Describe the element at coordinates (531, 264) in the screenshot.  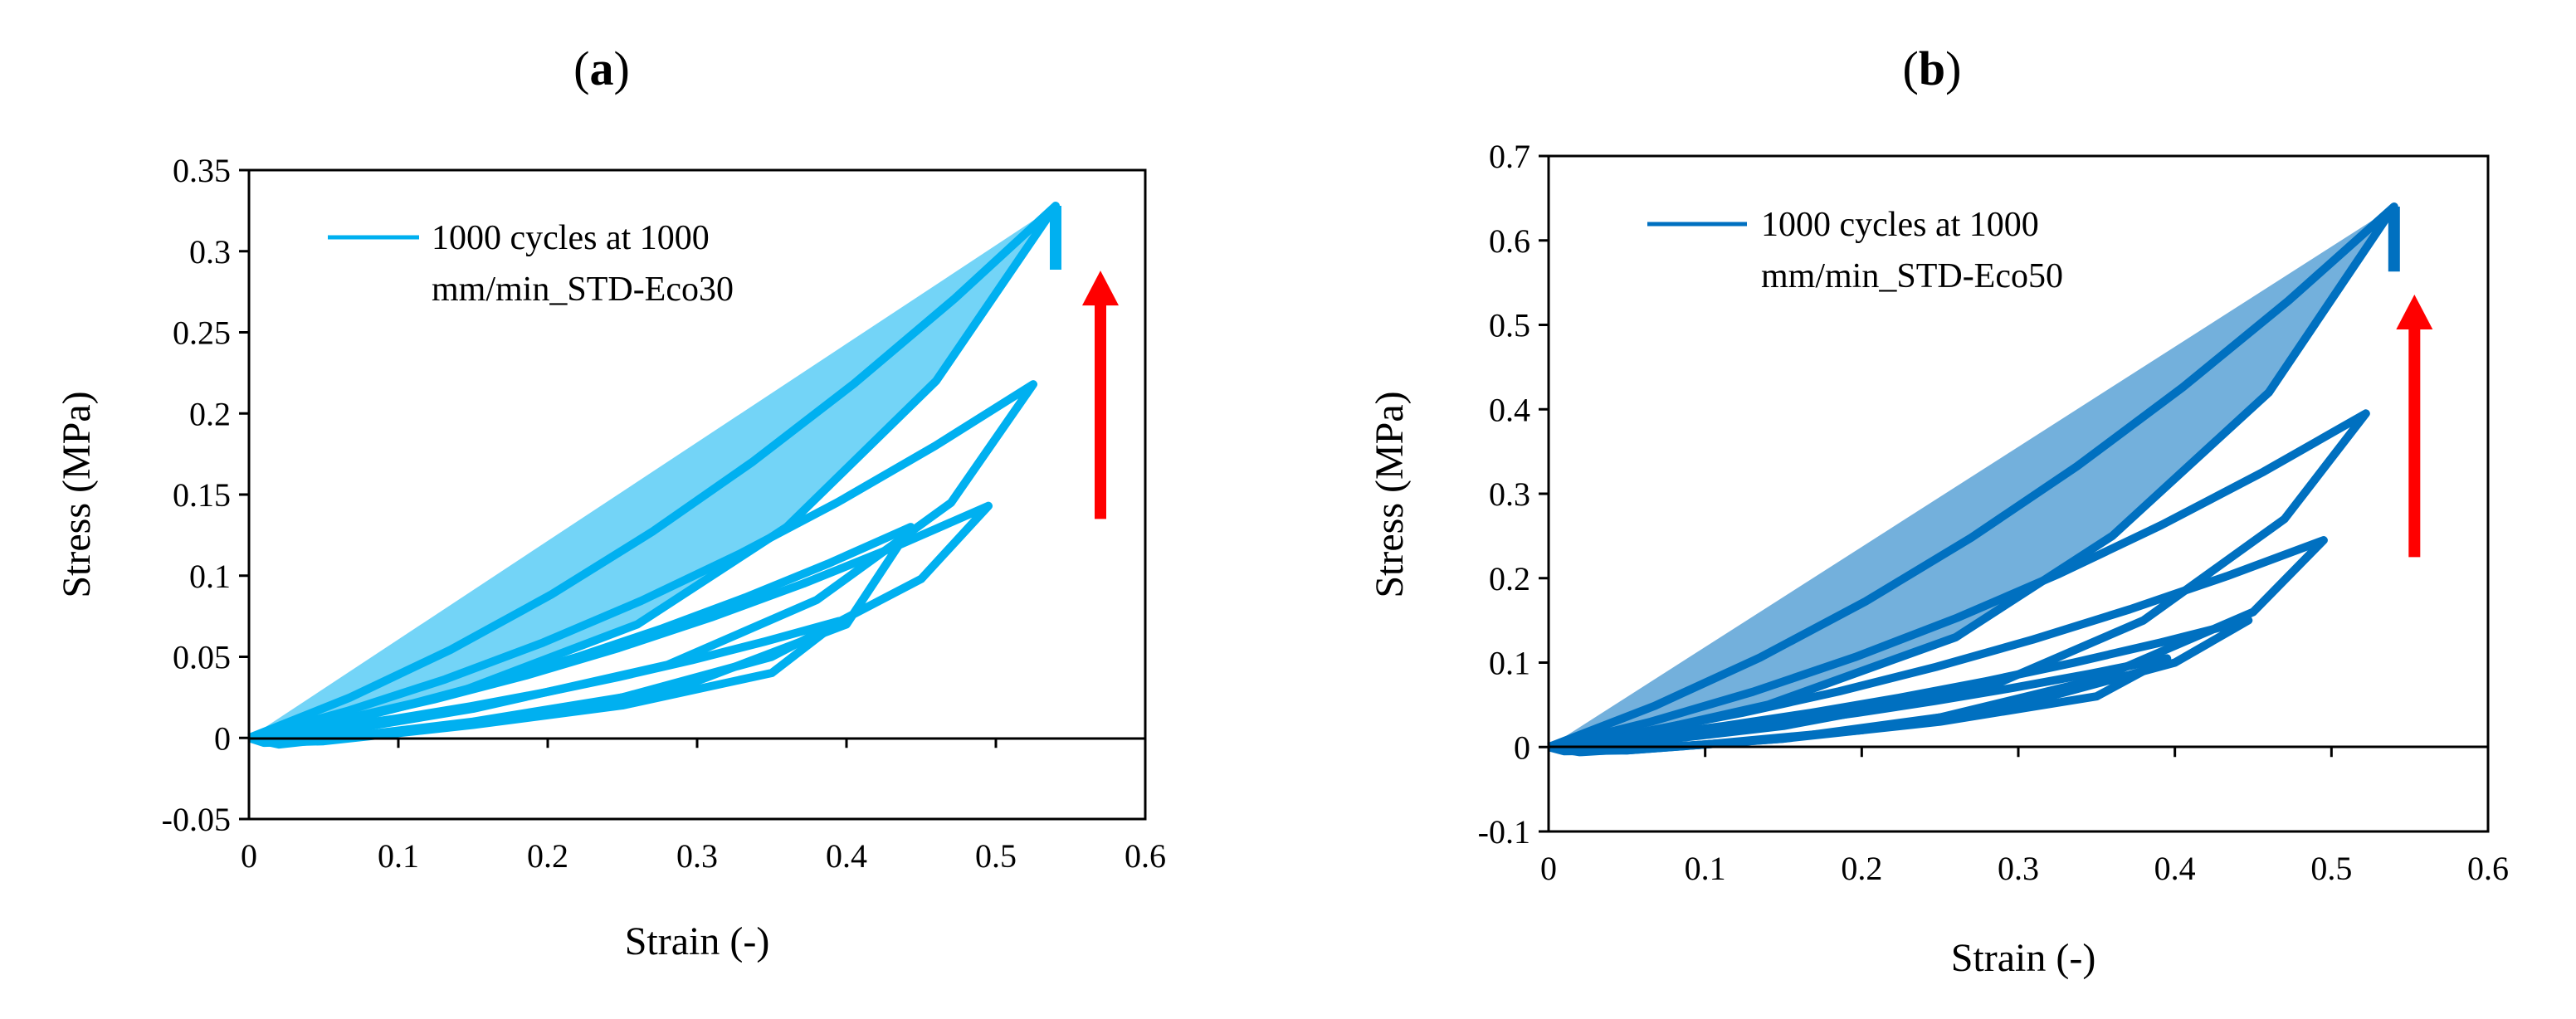
I see `legend-a: 1000 cycles at 1000 mm/min_STD-Eco30` at that location.